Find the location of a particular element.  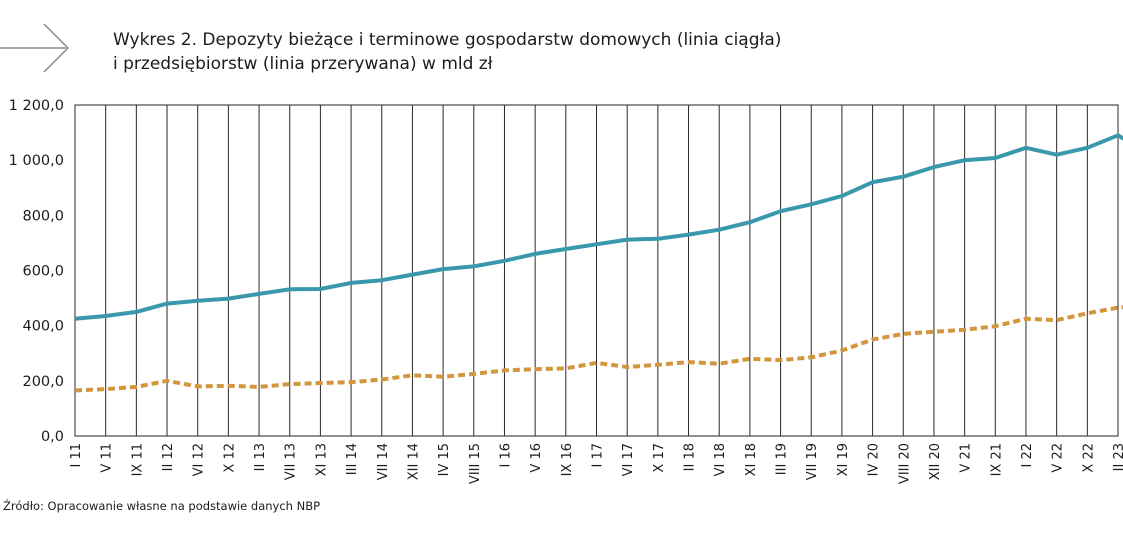

y-tick-label: 200,0 is located at coordinates (43, 382).